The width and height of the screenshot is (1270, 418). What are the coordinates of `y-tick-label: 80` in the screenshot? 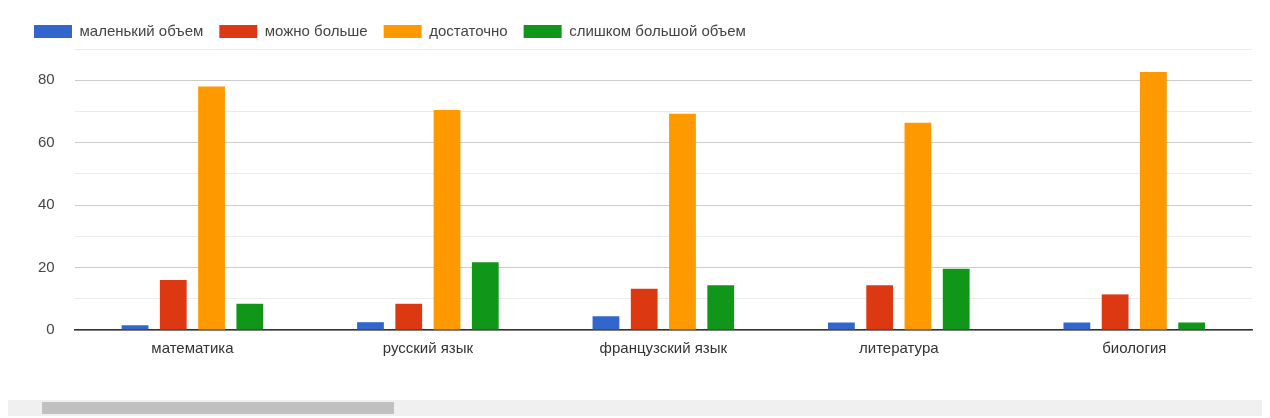 It's located at (46, 79).